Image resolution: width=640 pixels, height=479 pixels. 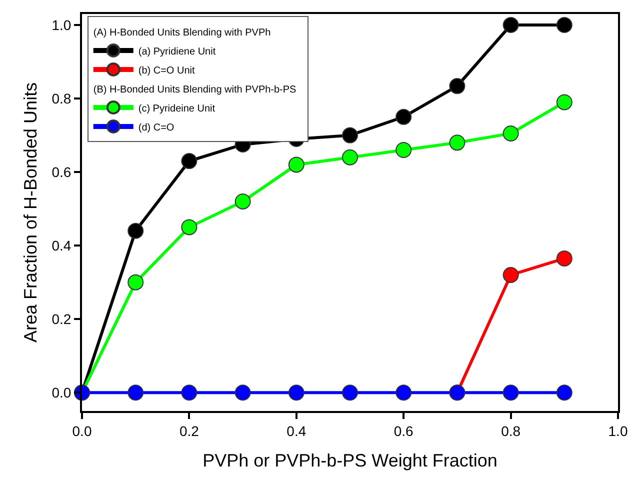 What do you see at coordinates (189, 430) in the screenshot?
I see `x-tick-label: 0.2` at bounding box center [189, 430].